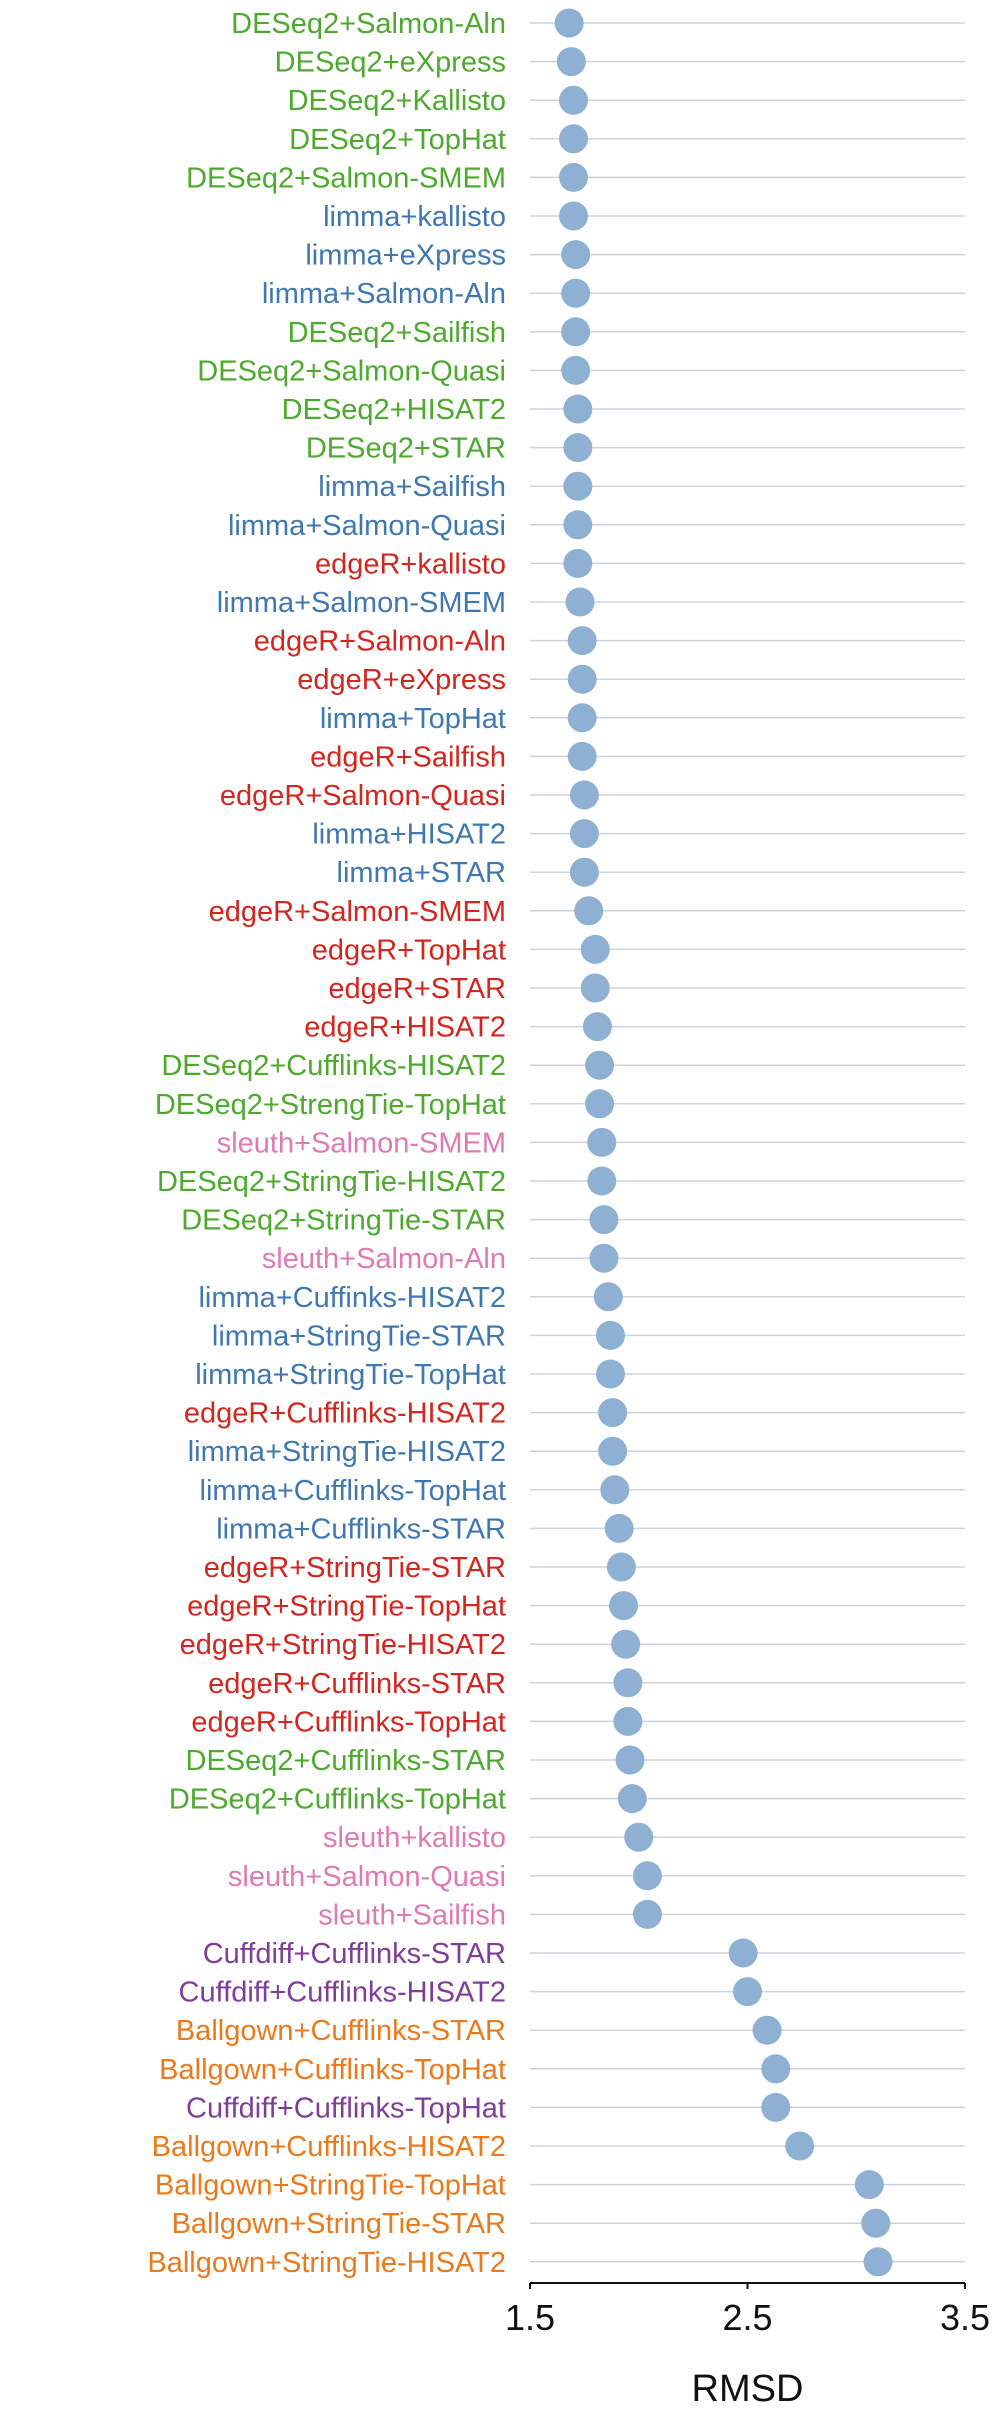 Image resolution: width=997 pixels, height=2420 pixels. Describe the element at coordinates (414, 1838) in the screenshot. I see `category-label: sleuth+kallisto` at that location.